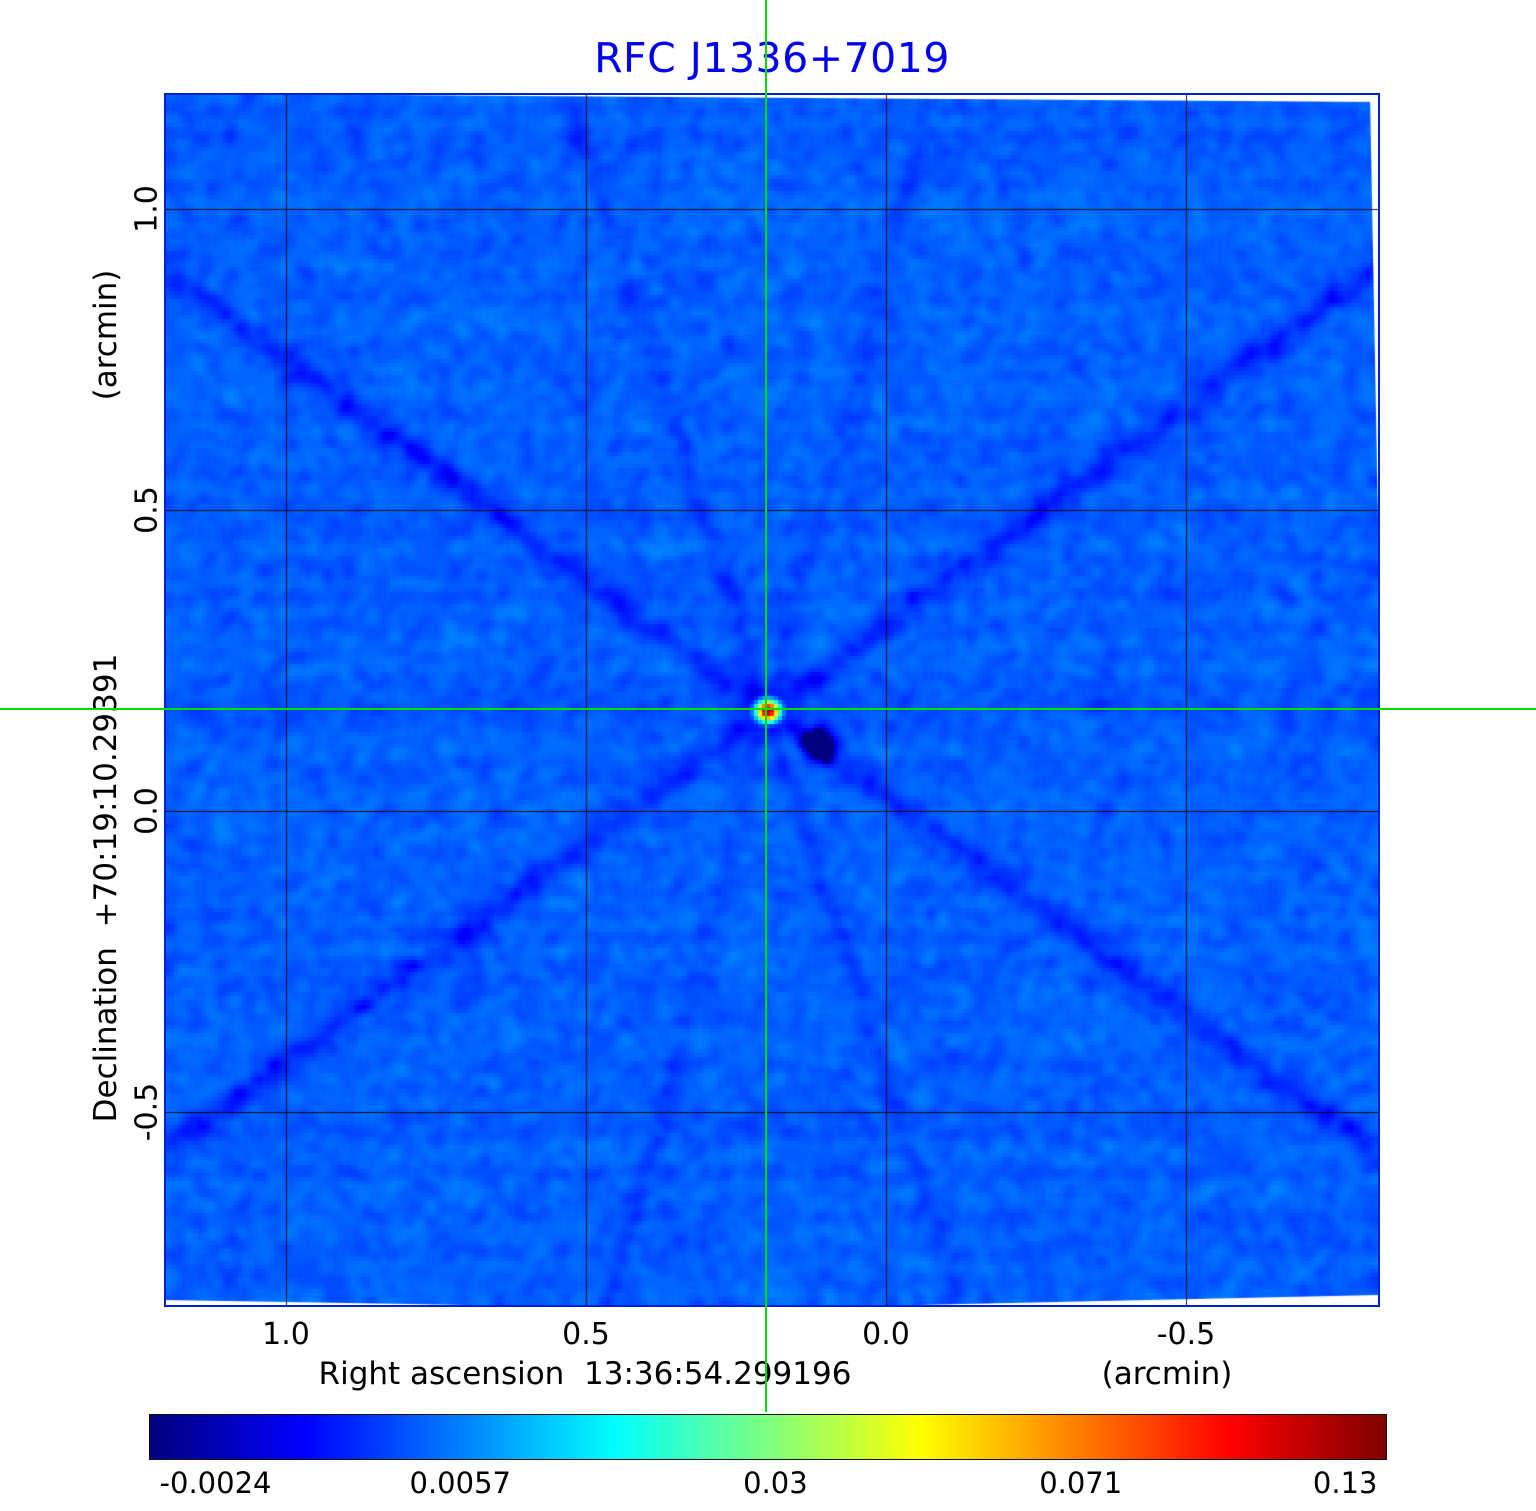 This screenshot has width=1536, height=1511. Describe the element at coordinates (1345, 1483) in the screenshot. I see `colorbar-tick-label: 0.13` at that location.